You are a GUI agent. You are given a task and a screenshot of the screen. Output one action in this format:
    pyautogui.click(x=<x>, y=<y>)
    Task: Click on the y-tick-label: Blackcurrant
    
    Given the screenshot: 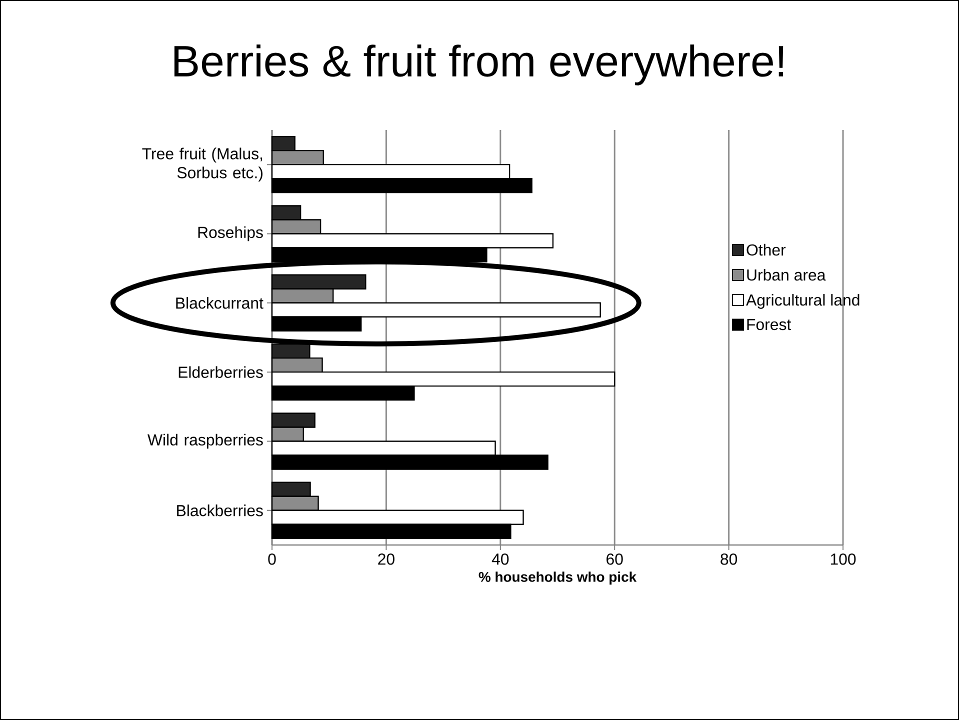 What is the action you would take?
    pyautogui.click(x=220, y=303)
    